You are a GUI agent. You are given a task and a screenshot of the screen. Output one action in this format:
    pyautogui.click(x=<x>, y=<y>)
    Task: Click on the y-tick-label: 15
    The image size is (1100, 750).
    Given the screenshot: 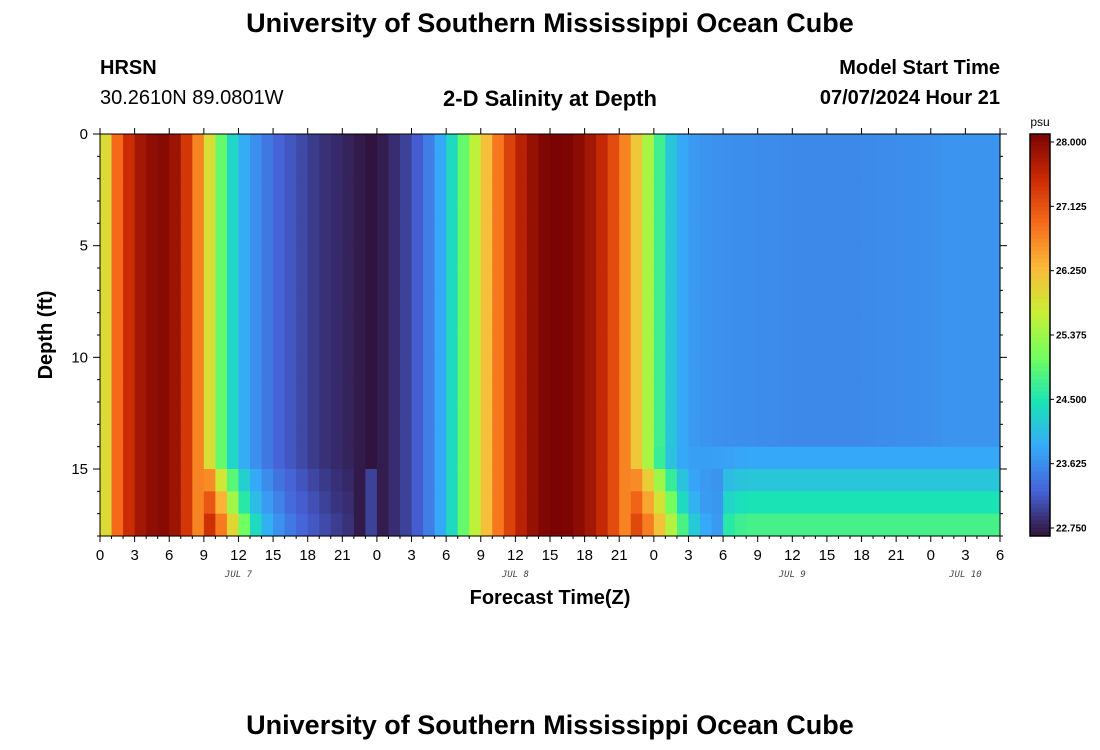 What is the action you would take?
    pyautogui.click(x=79, y=469)
    